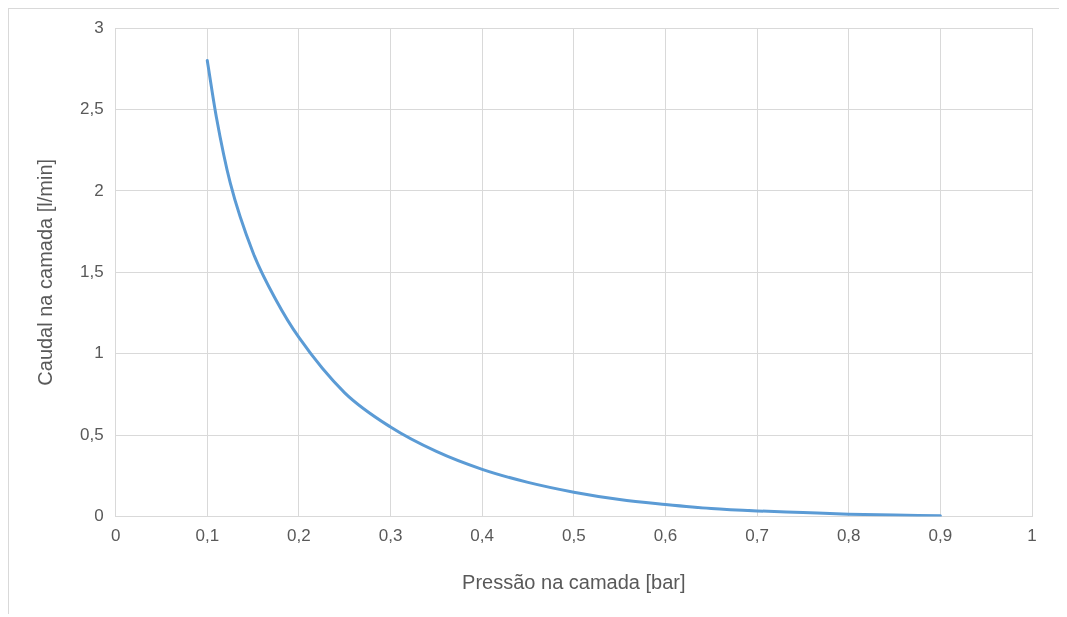  I want to click on x-tick-label: 0,7, so click(757, 536).